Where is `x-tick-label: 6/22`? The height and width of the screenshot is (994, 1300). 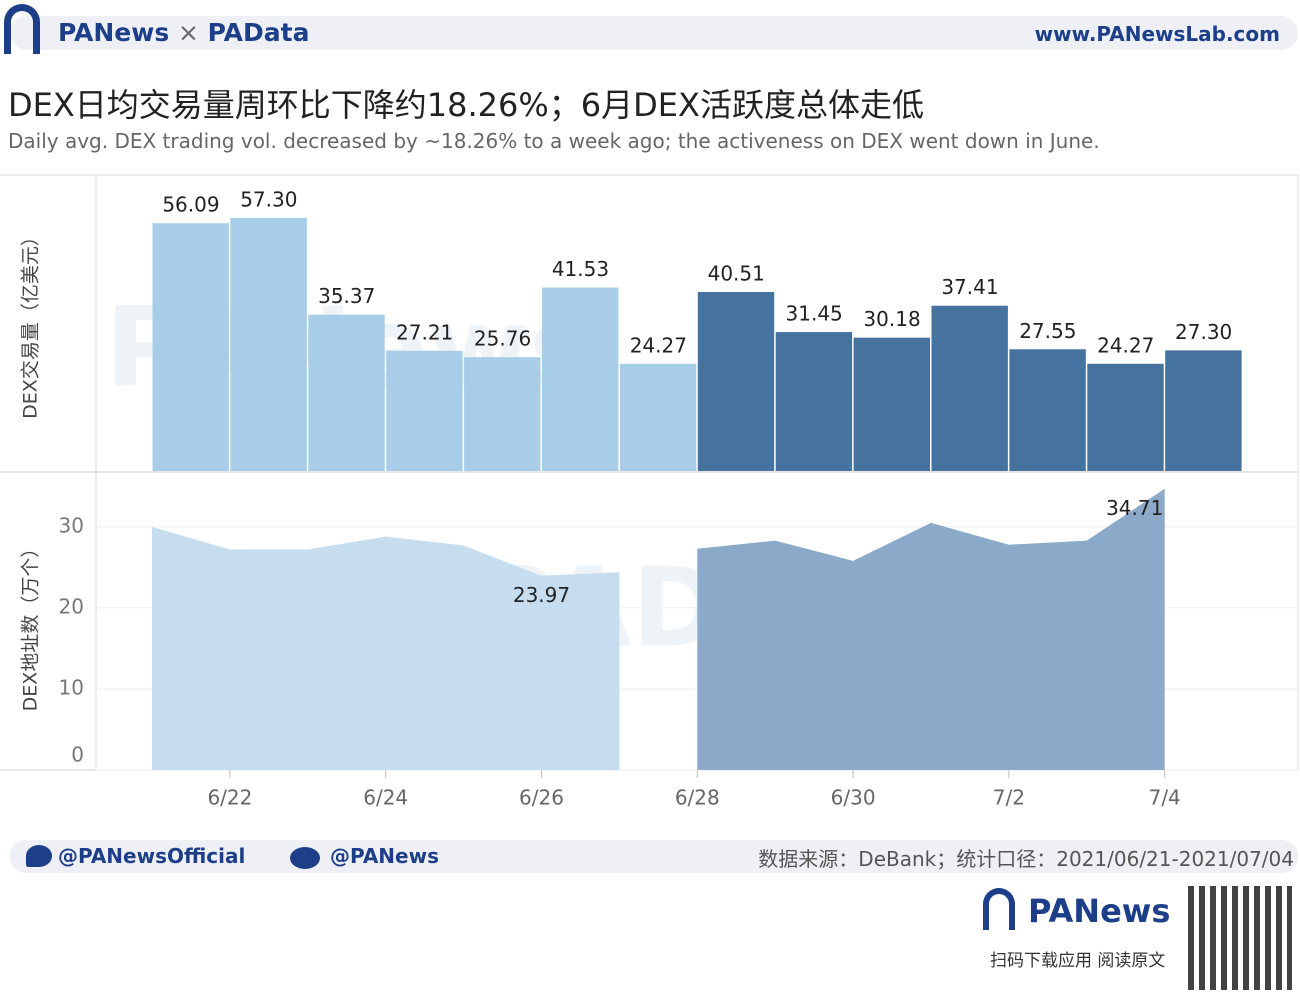
x-tick-label: 6/22 is located at coordinates (229, 798).